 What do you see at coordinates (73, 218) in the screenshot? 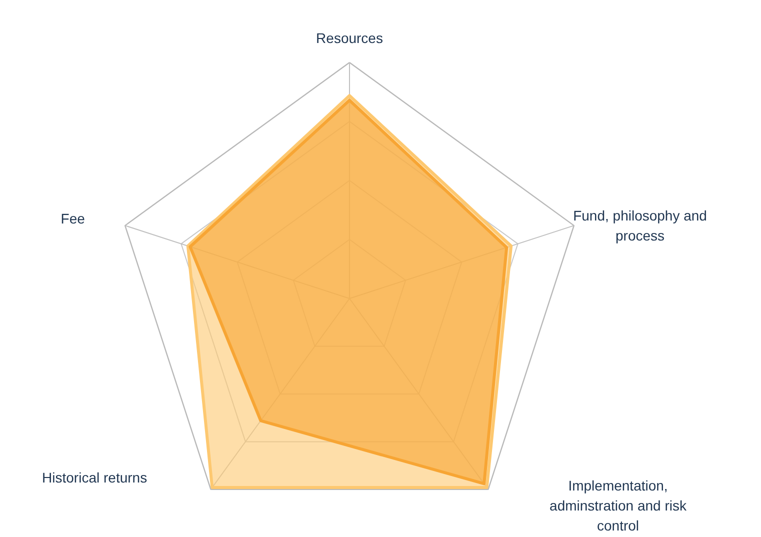
I see `spoke-label: Fee` at bounding box center [73, 218].